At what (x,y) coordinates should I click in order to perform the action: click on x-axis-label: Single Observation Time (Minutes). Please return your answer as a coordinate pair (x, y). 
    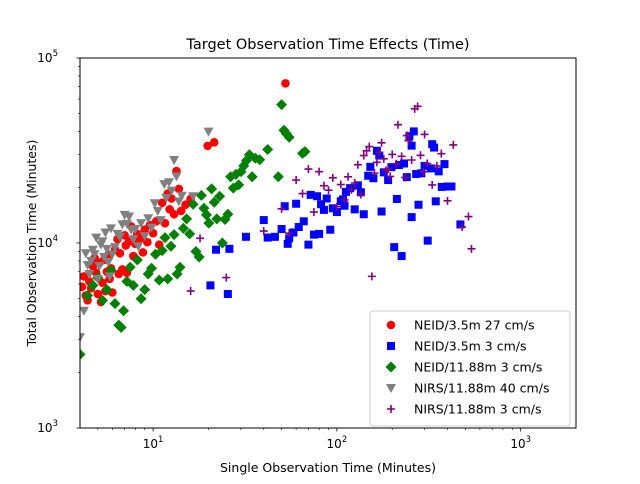
    Looking at the image, I should click on (328, 467).